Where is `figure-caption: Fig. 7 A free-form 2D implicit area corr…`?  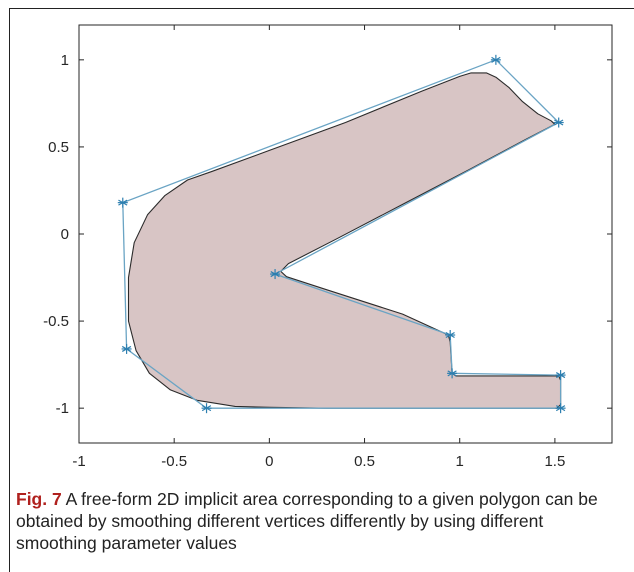
figure-caption: Fig. 7 A free-form 2D implicit area corr… is located at coordinates (321, 521).